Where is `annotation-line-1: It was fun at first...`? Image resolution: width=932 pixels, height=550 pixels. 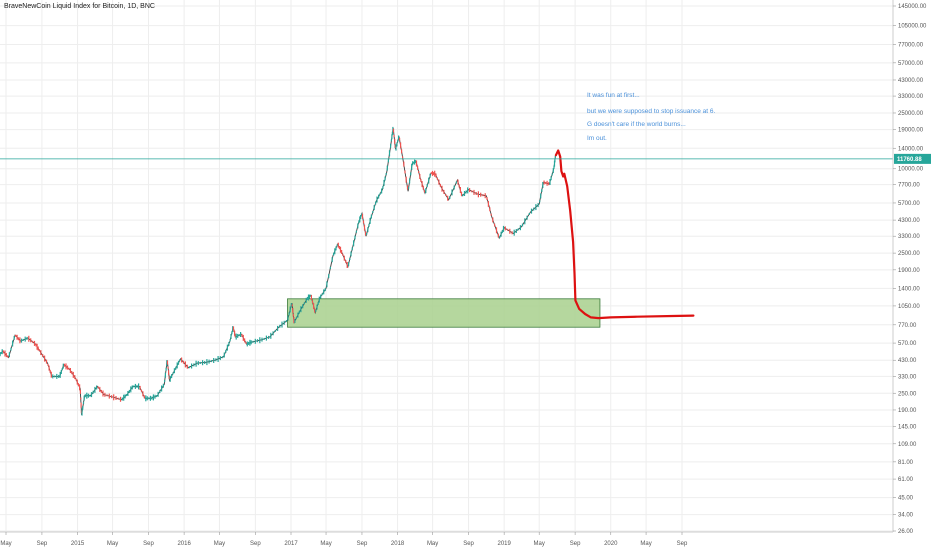 annotation-line-1: It was fun at first... is located at coordinates (613, 95).